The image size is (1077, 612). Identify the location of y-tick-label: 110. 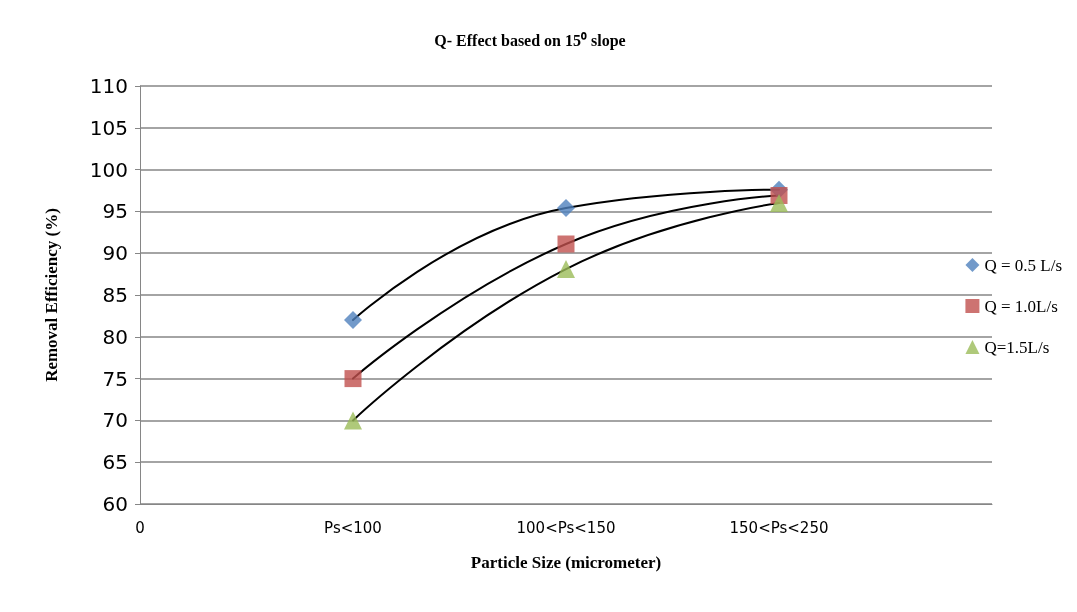
(108, 86).